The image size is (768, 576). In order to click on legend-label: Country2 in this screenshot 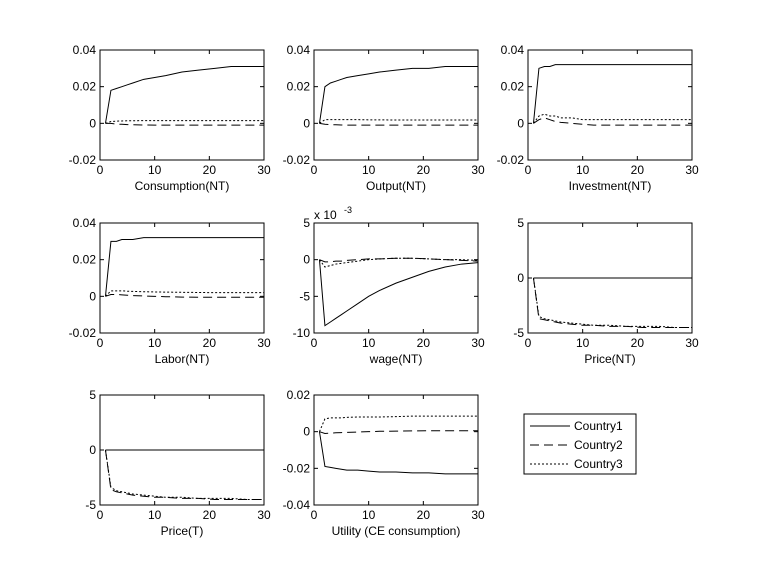, I will do `click(598, 445)`.